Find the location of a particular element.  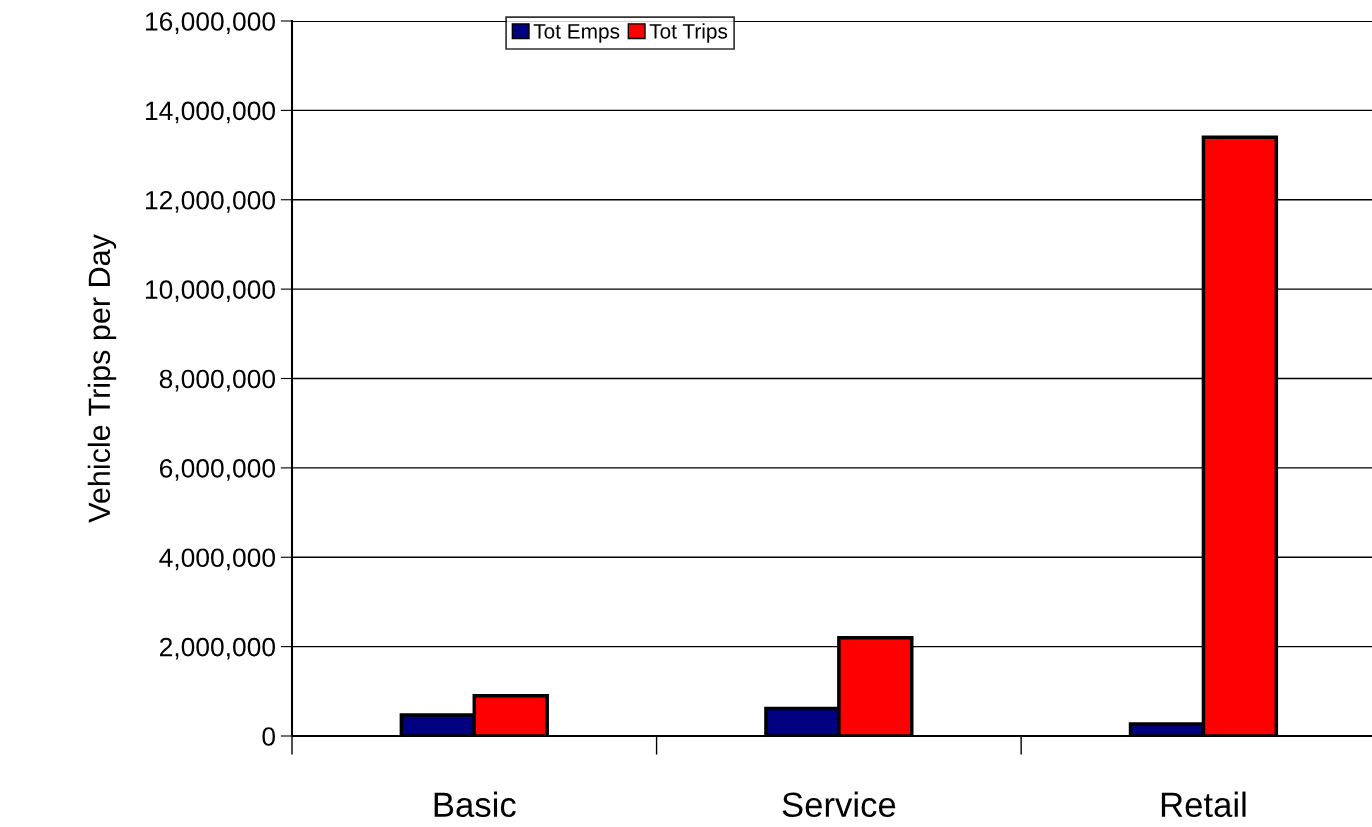

y-tick-label: 4,000,000 is located at coordinates (217, 559).